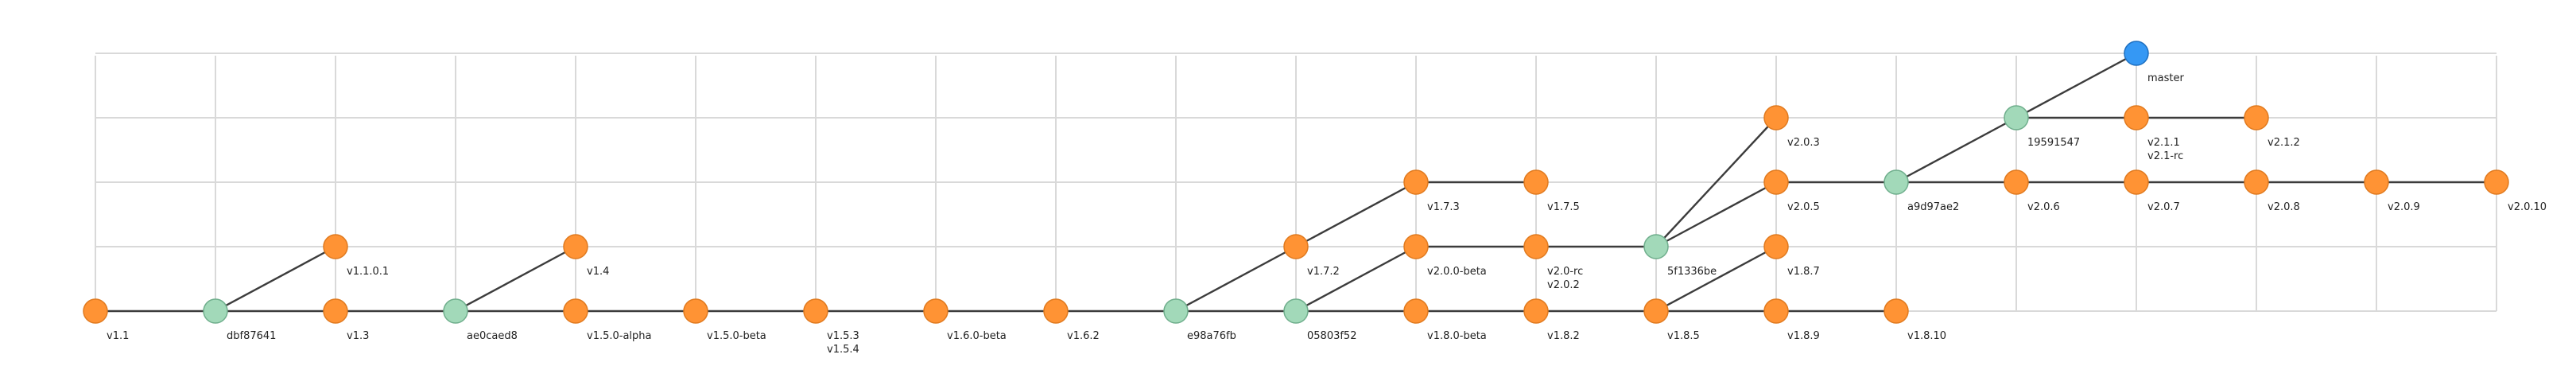 Image resolution: width=2576 pixels, height=366 pixels. I want to click on node-label: v1.6.2, so click(1084, 336).